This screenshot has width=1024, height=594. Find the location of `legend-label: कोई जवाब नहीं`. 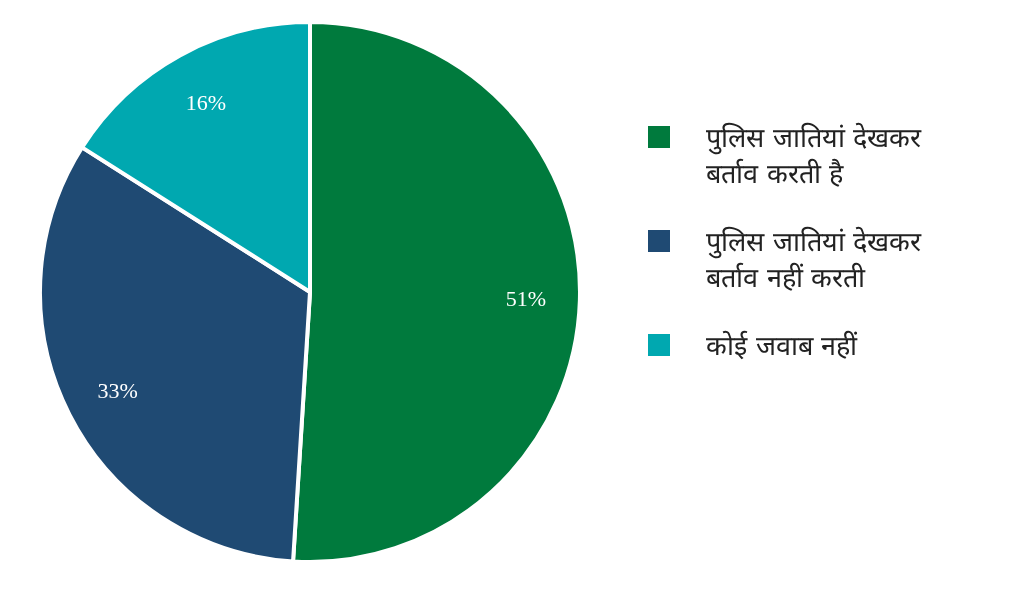

legend-label: कोई जवाब नहीं is located at coordinates (782, 346).